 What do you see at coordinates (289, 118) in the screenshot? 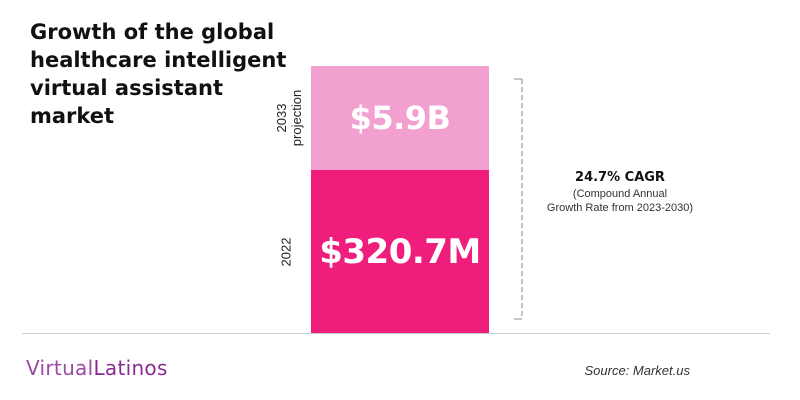
I see `bar-label-2033: 2033 projection` at bounding box center [289, 118].